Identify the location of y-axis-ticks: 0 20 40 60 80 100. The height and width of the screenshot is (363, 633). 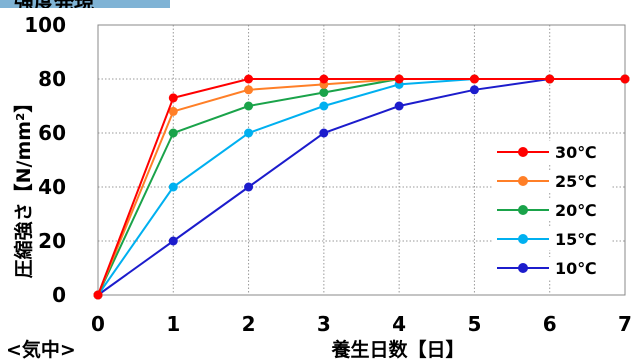
(45, 160).